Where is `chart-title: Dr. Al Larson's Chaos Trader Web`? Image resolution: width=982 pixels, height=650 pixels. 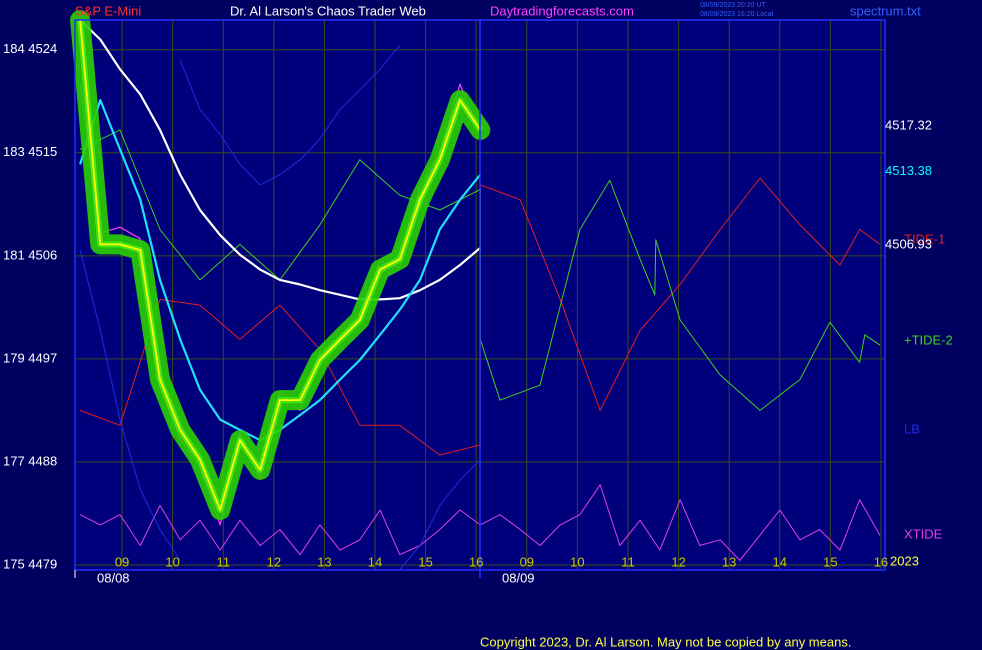
chart-title: Dr. Al Larson's Chaos Trader Web is located at coordinates (328, 10).